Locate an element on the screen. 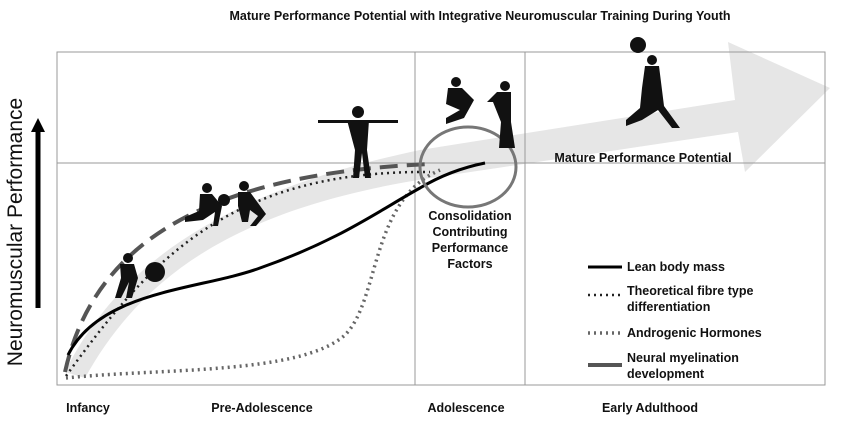 The image size is (850, 439). y-axis-arrowhead is located at coordinates (38, 125).